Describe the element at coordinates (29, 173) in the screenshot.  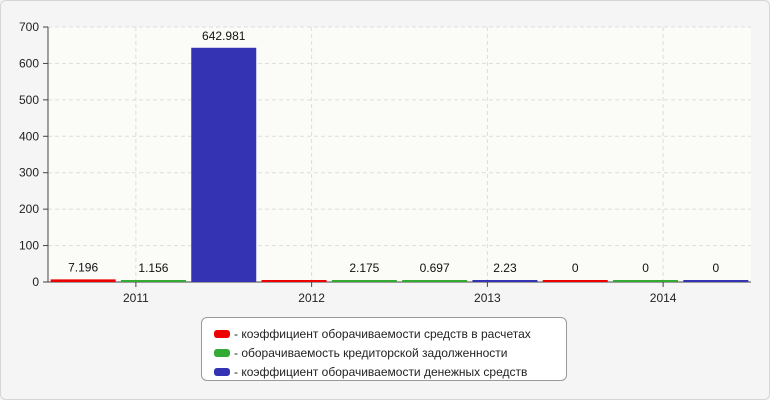
I see `y-tick-label: 300` at that location.